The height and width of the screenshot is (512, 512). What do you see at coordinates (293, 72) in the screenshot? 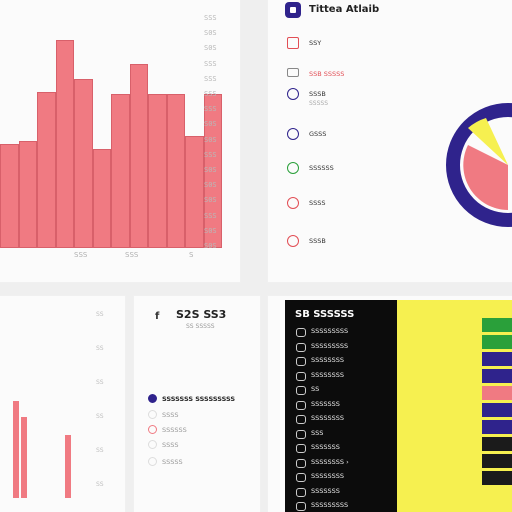
I see `card-icon` at bounding box center [293, 72].